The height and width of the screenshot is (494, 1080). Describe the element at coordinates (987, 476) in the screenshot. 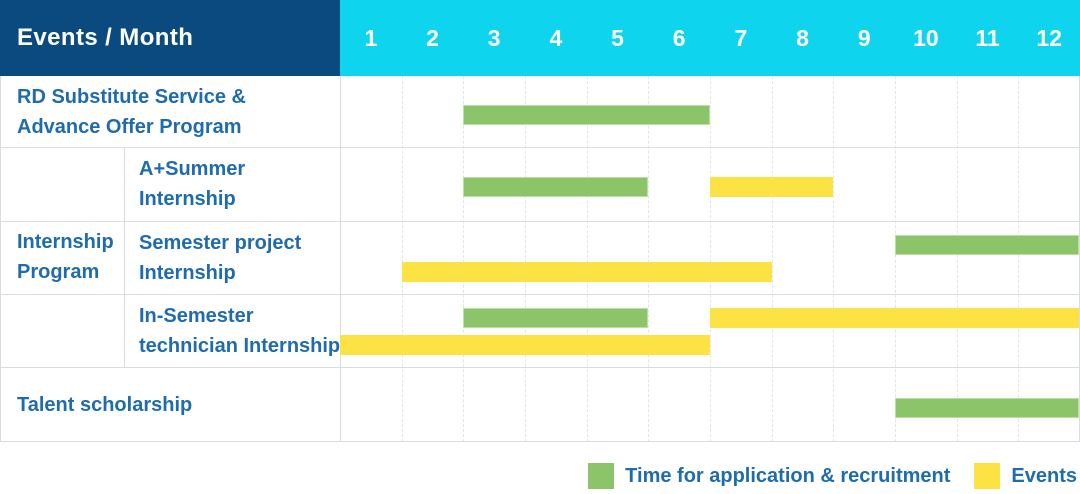

I see `legend-swatch-event` at that location.